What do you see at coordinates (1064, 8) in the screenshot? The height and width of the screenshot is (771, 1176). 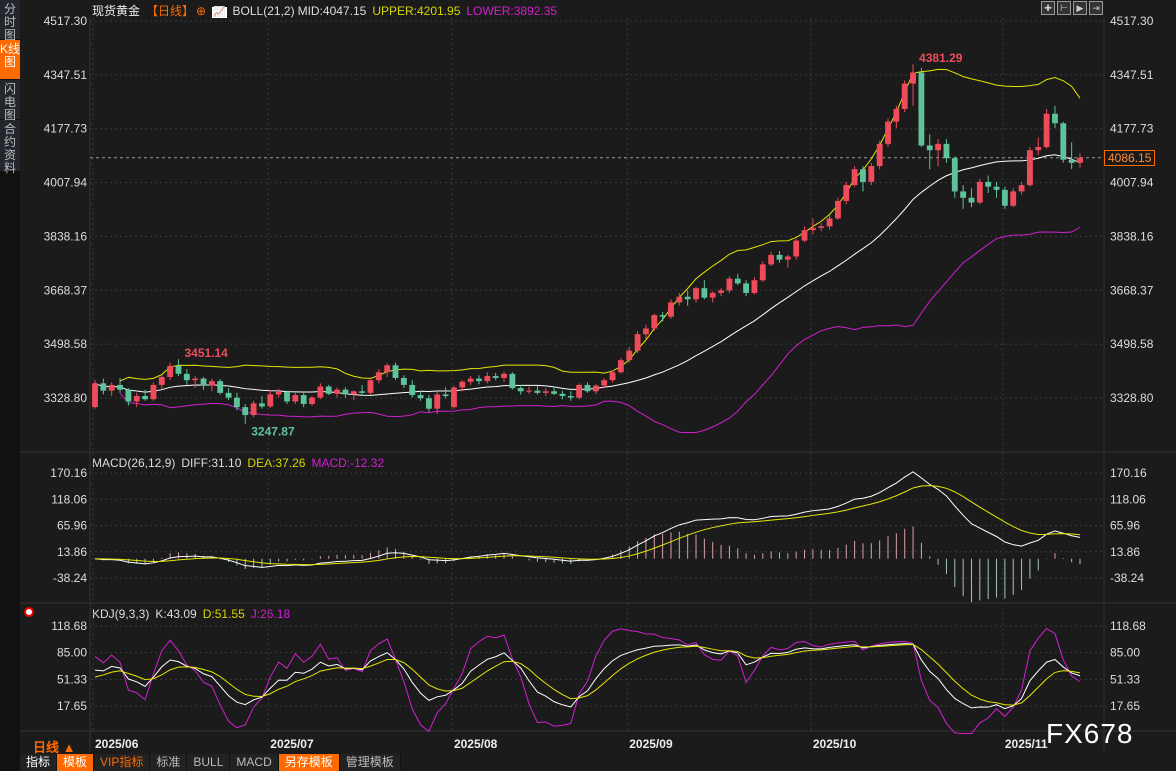 I see `zoom-in-range-icon: ⊢` at bounding box center [1064, 8].